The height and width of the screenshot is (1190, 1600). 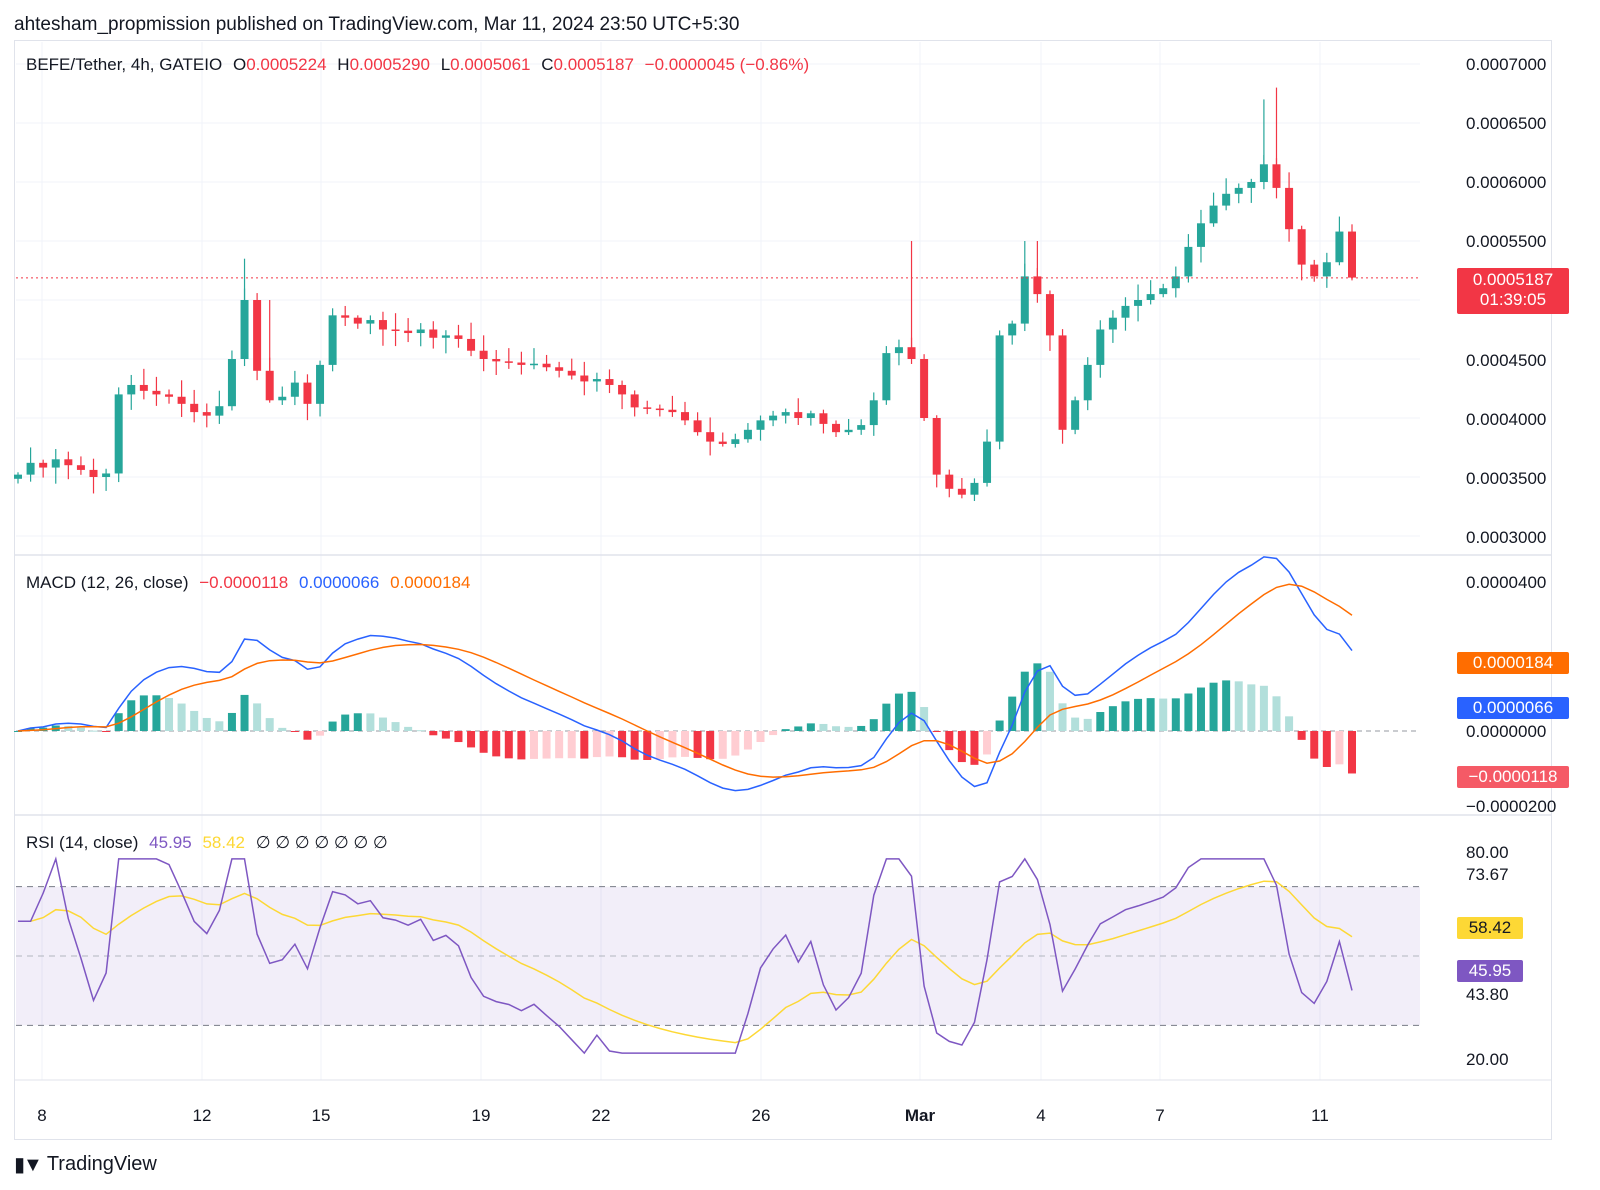 What do you see at coordinates (445, 64) in the screenshot?
I see `low-label: L` at bounding box center [445, 64].